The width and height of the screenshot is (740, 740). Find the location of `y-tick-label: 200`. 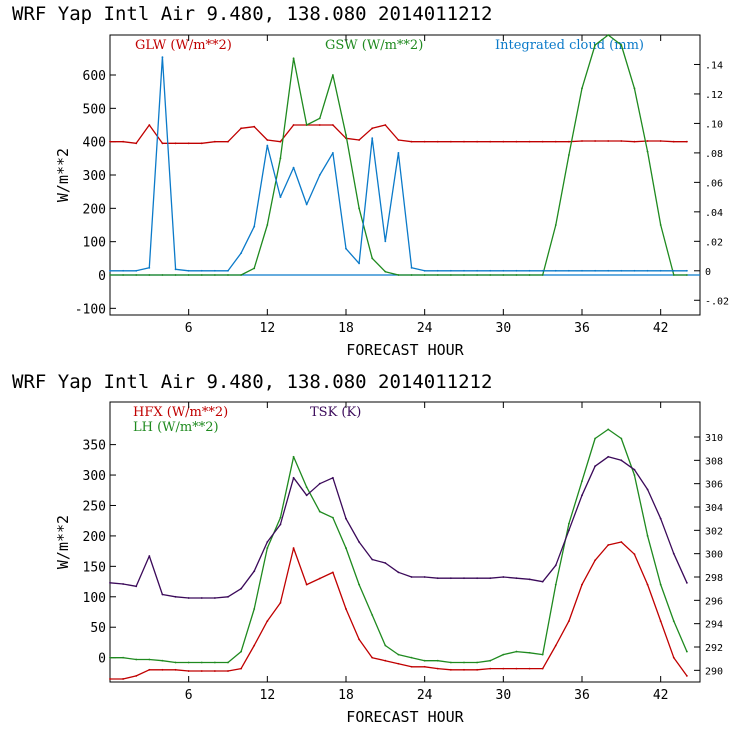

y-tick-label: 200 is located at coordinates (94, 537).